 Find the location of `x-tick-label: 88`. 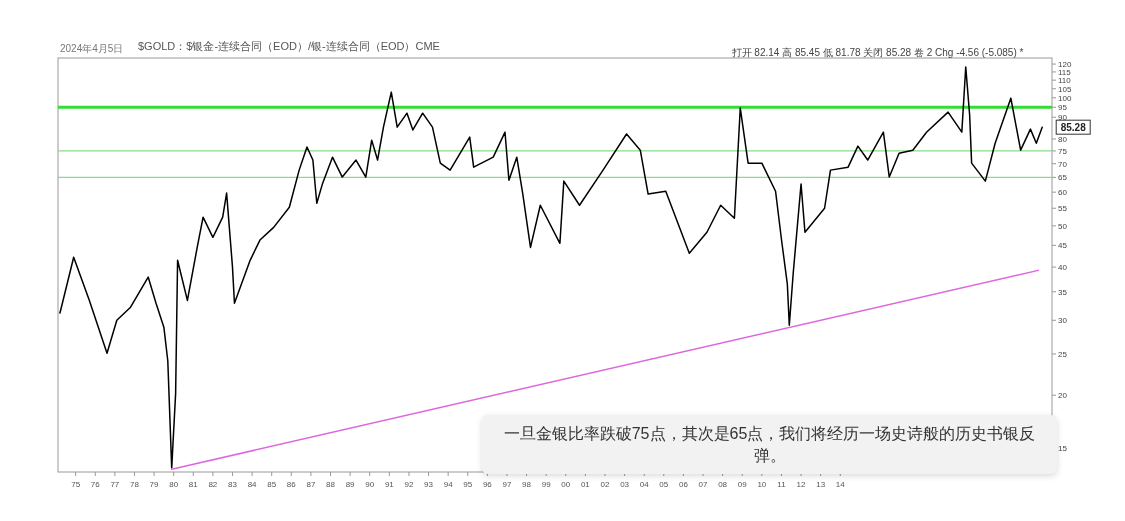

x-tick-label: 88 is located at coordinates (331, 484).